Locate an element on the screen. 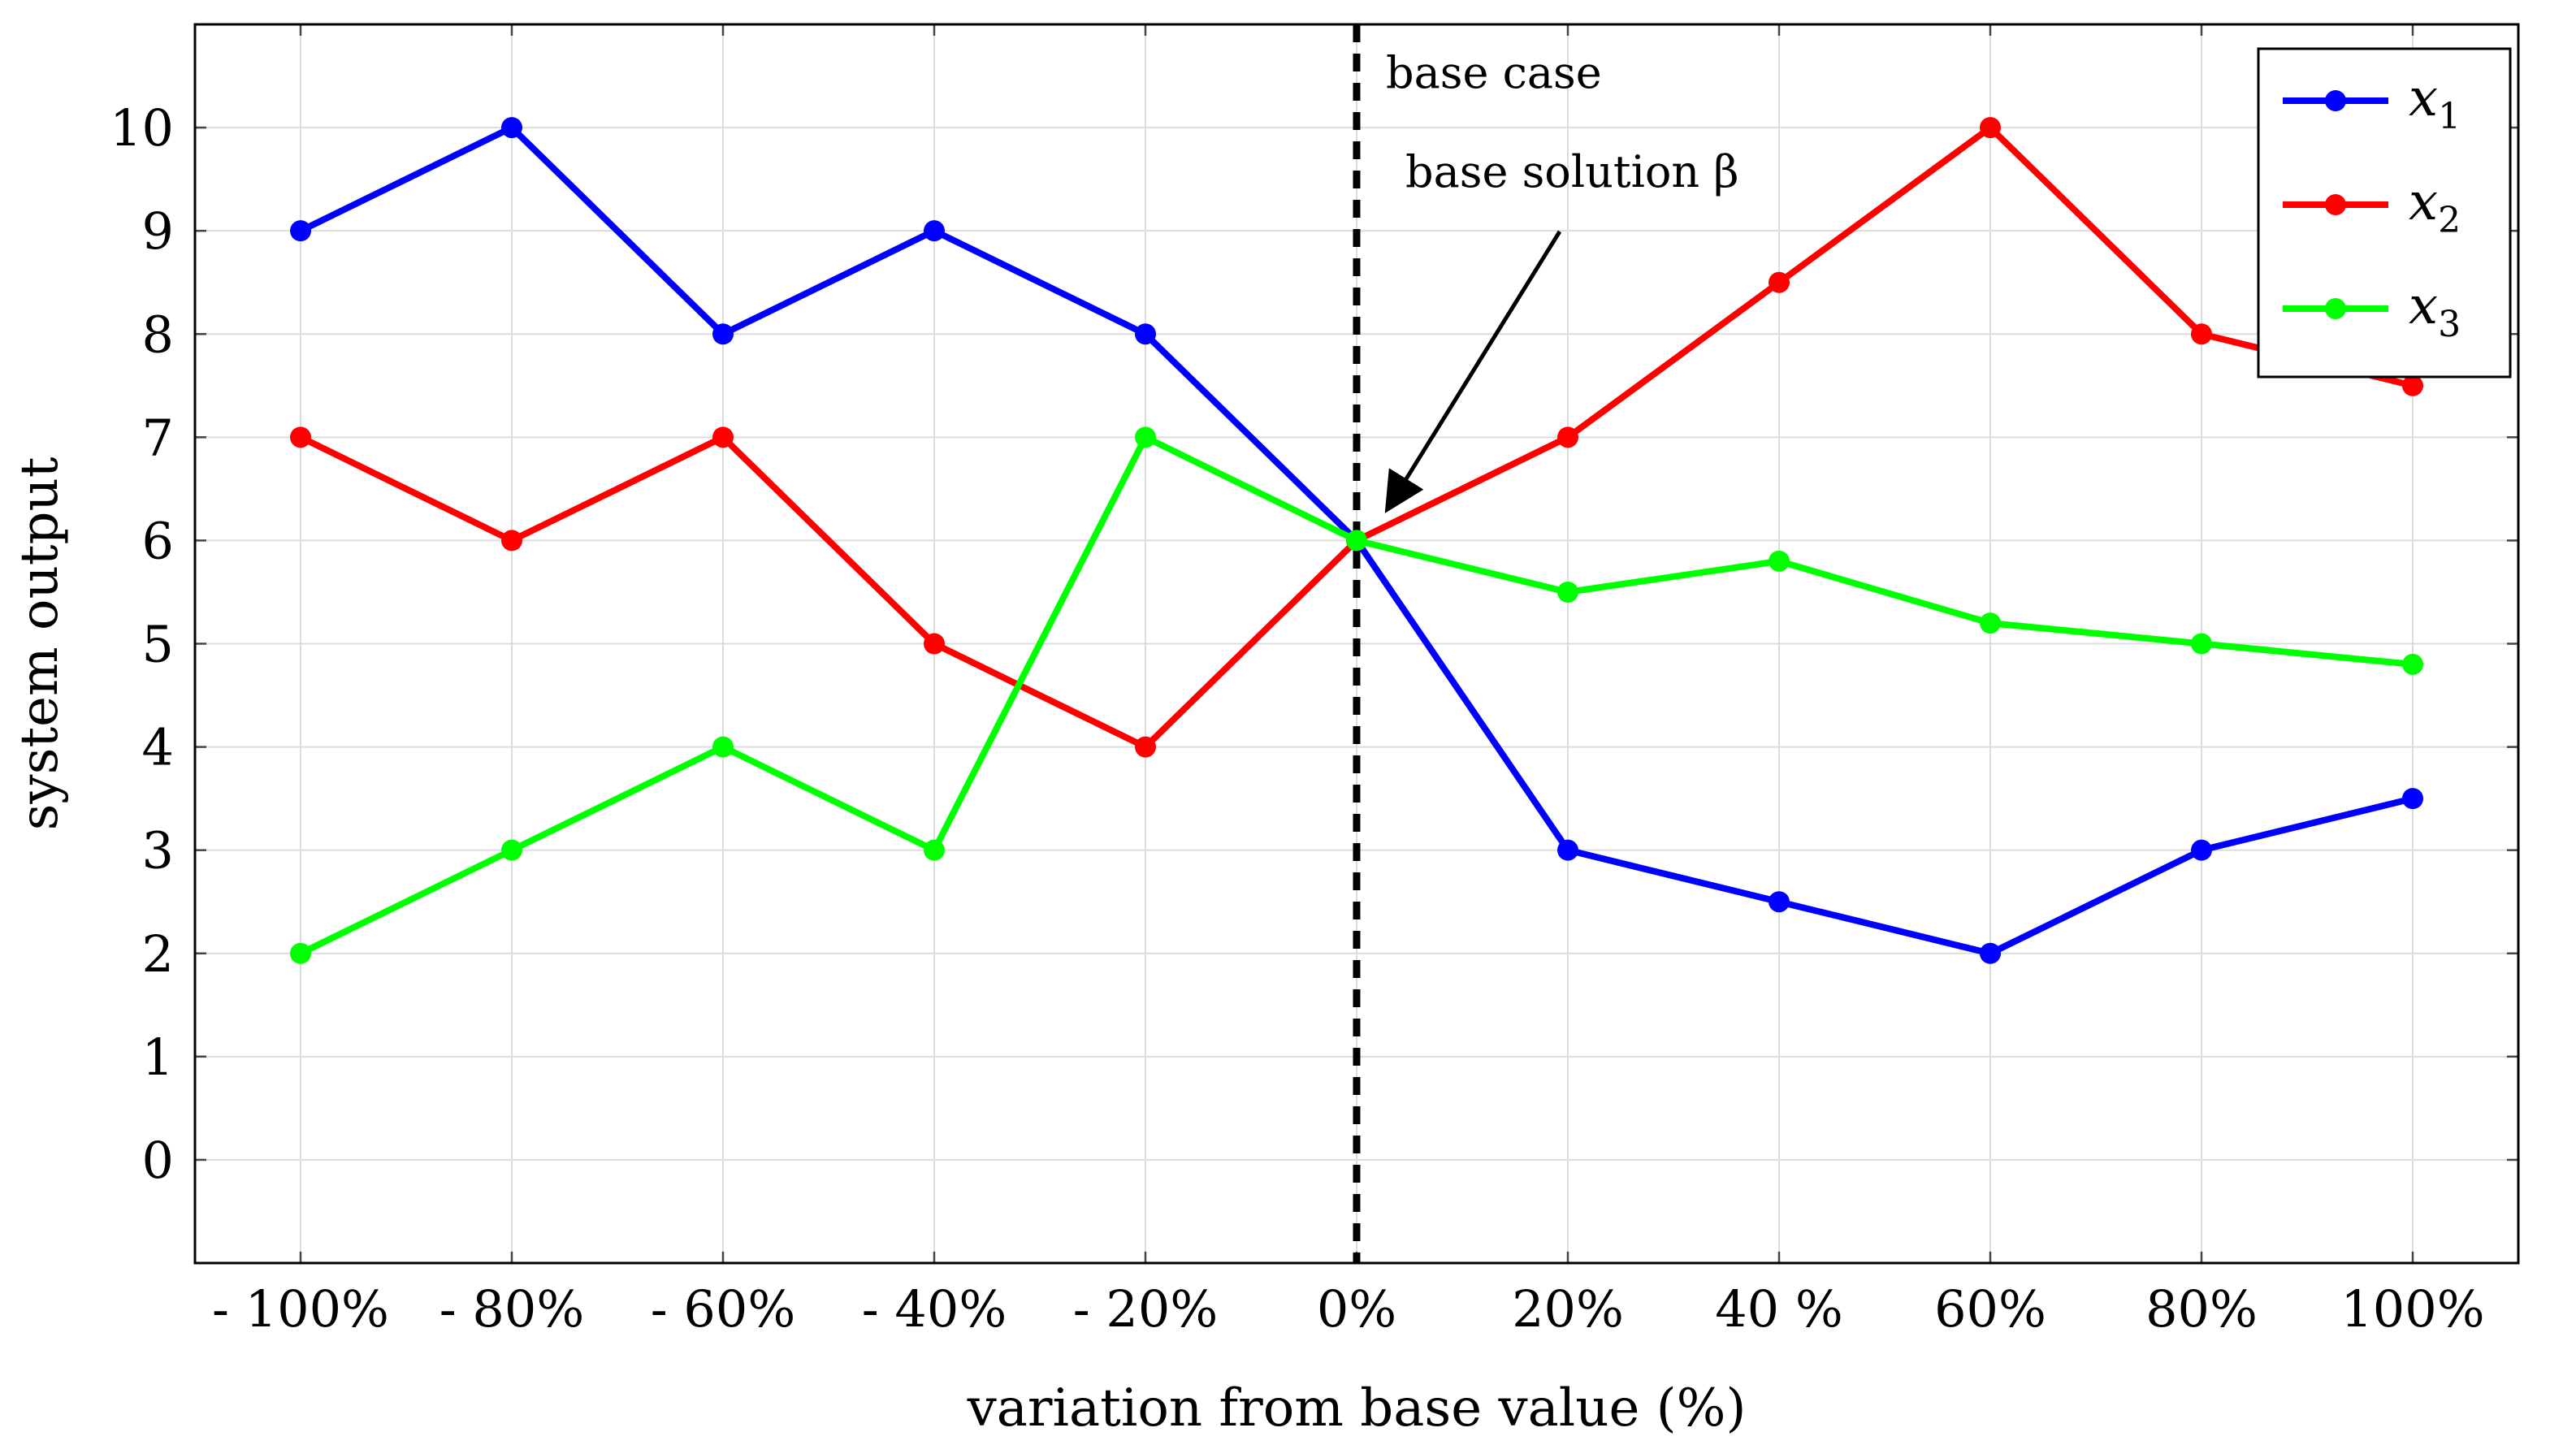 The image size is (2576, 1445). y-tick-label: 8 is located at coordinates (158, 334).